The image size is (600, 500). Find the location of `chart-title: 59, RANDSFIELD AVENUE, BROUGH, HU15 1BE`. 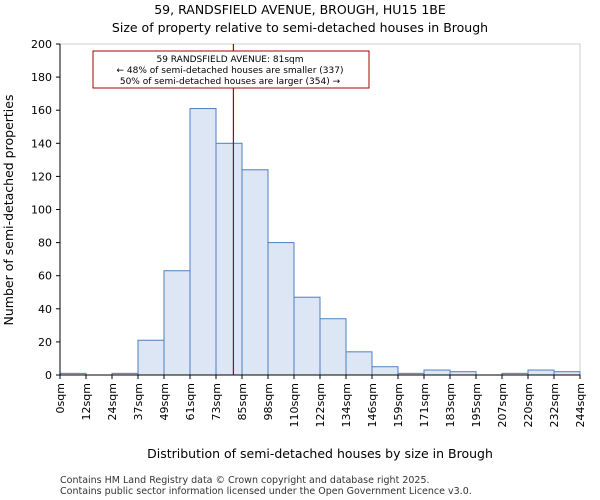

chart-title: 59, RANDSFIELD AVENUE, BROUGH, HU15 1BE is located at coordinates (300, 9).